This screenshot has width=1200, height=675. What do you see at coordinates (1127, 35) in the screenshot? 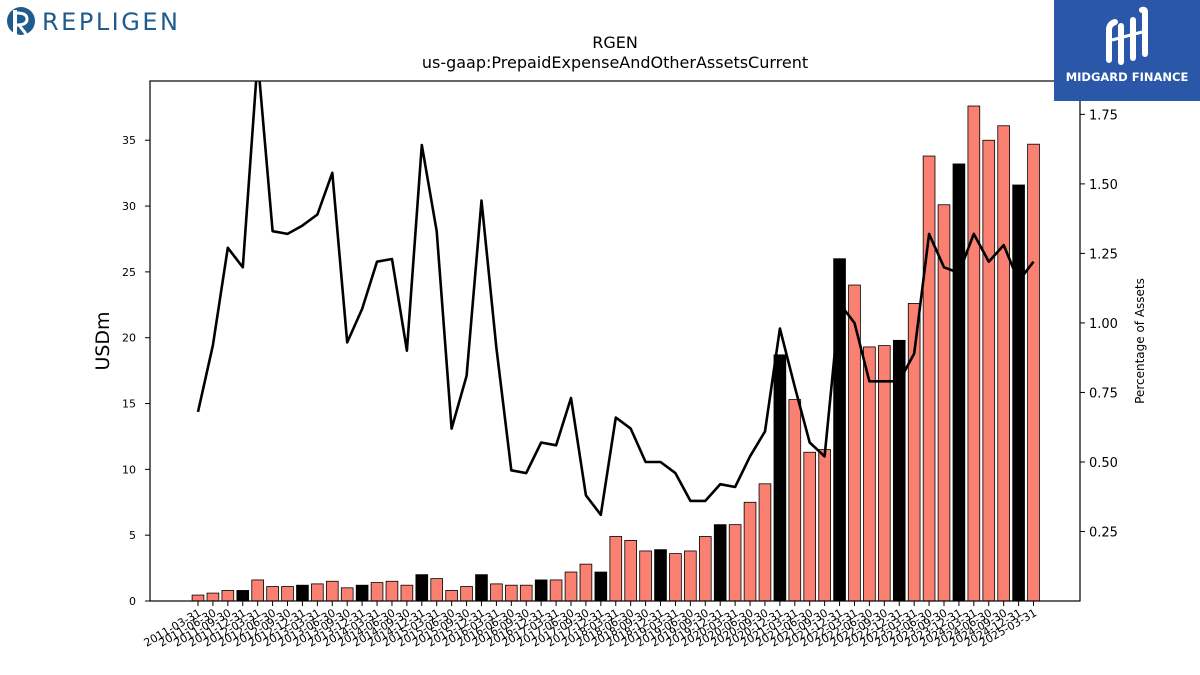
I see `midgard-logo-icon` at bounding box center [1127, 35].